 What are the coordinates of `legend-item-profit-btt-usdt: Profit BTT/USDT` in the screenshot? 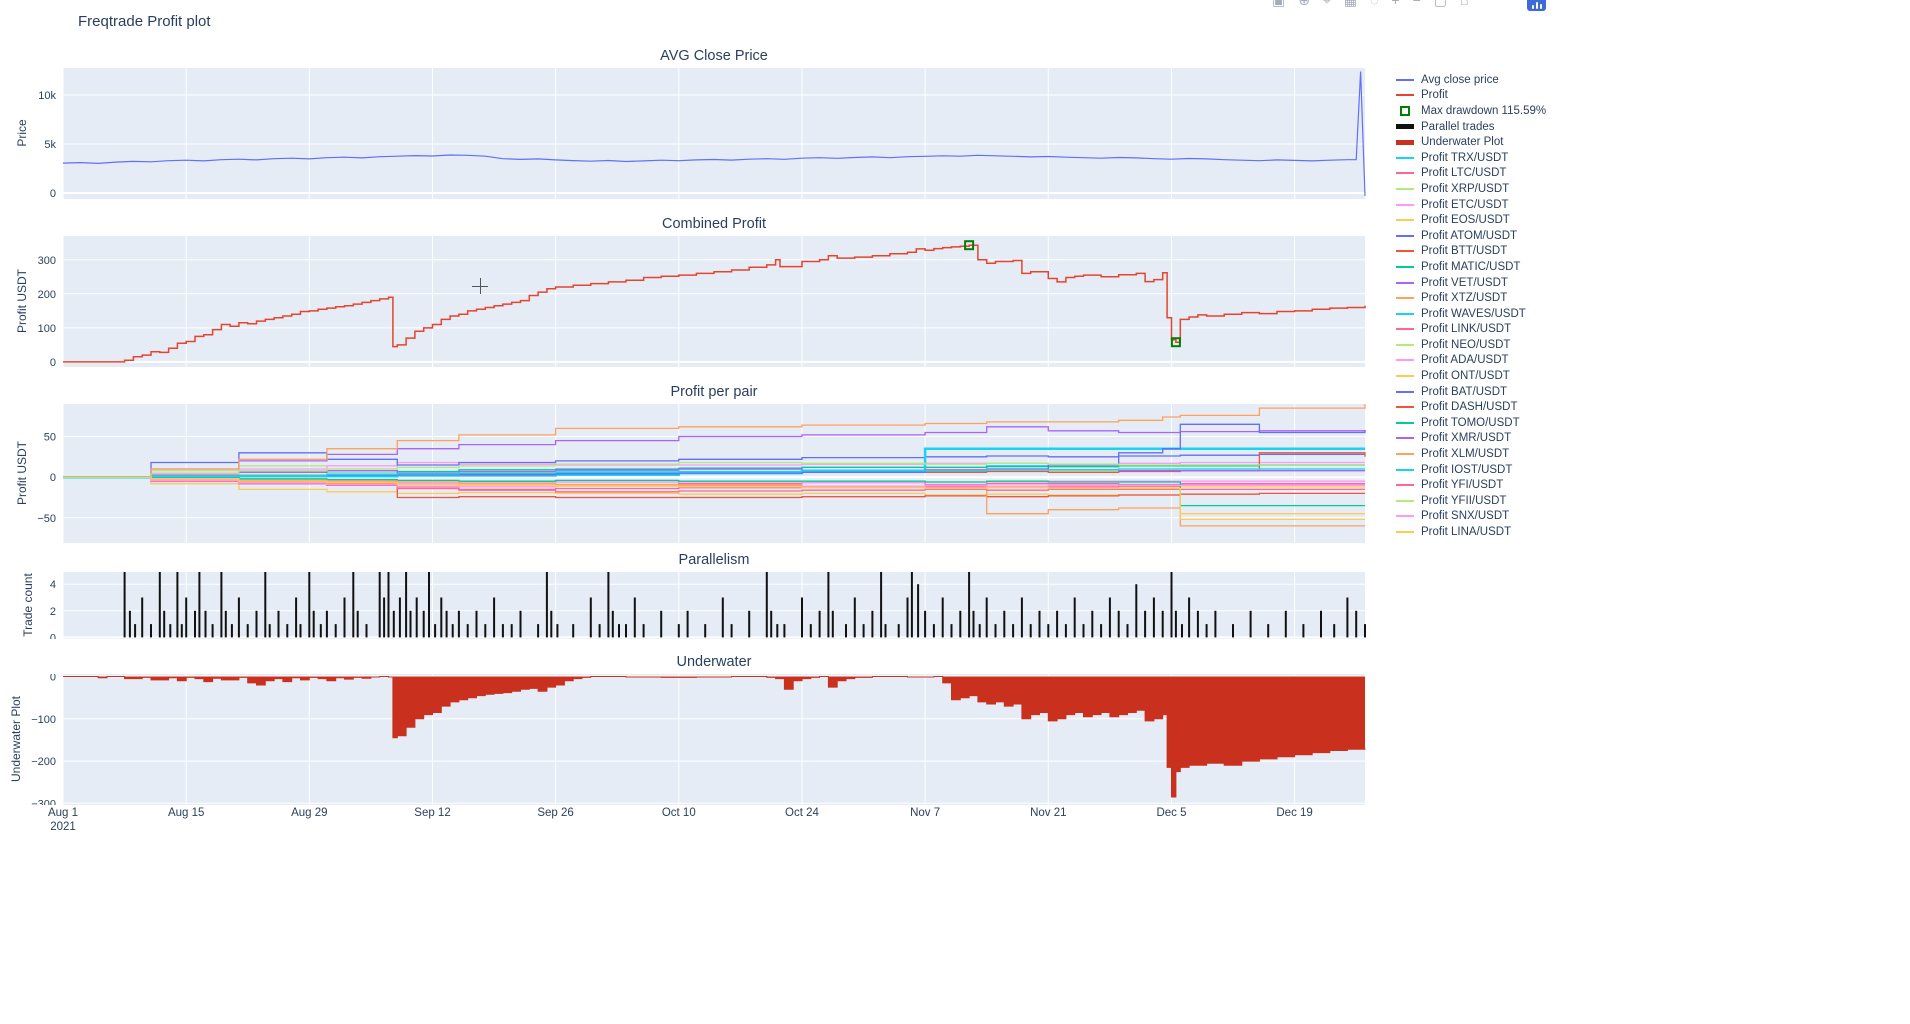 It's located at (1471, 252).